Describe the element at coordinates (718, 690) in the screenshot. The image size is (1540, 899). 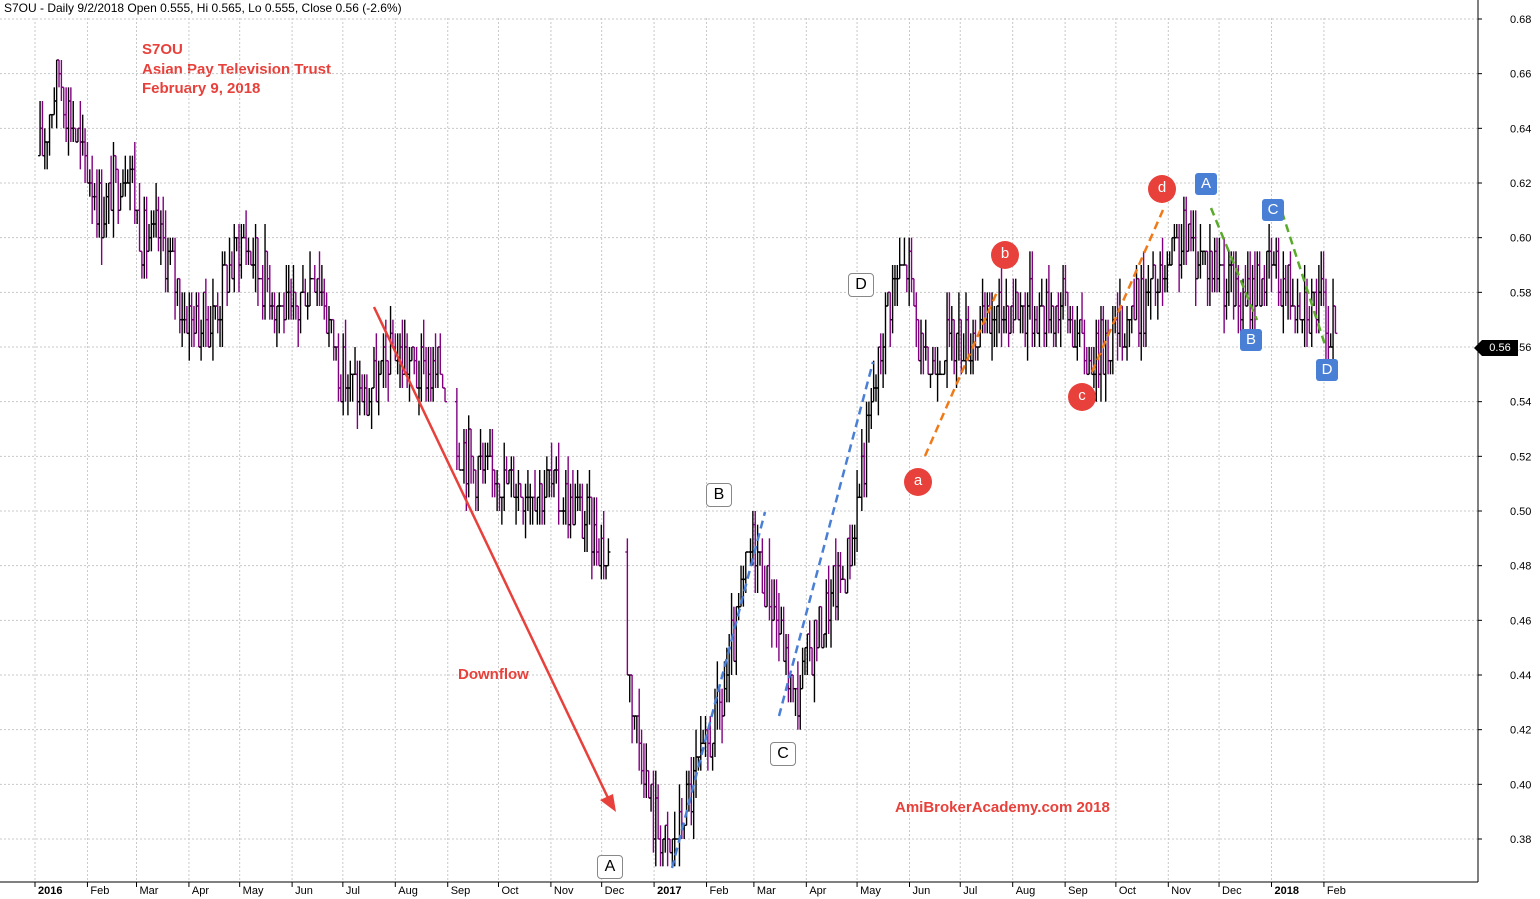
I see `trend-line-blue-ab` at that location.